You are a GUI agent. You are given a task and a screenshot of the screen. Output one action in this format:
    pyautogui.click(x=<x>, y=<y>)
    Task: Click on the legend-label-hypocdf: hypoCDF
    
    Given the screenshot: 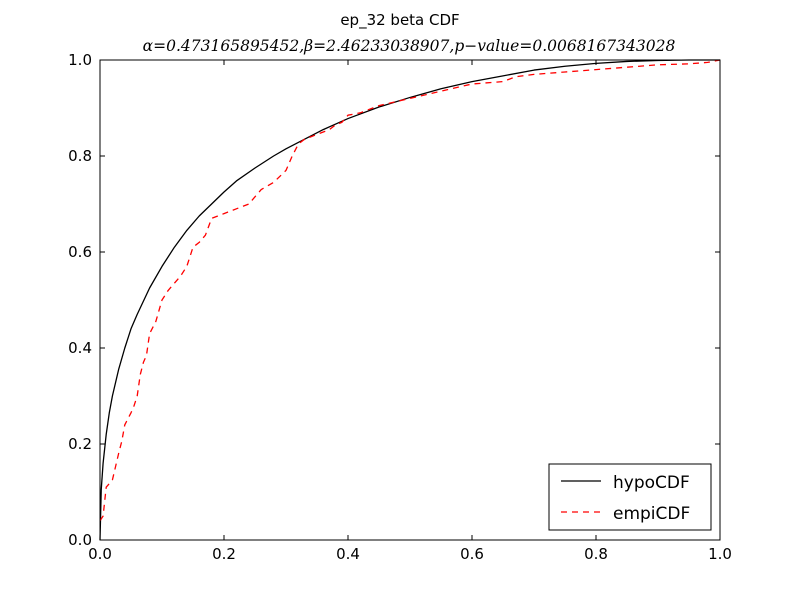 What is the action you would take?
    pyautogui.click(x=651, y=483)
    